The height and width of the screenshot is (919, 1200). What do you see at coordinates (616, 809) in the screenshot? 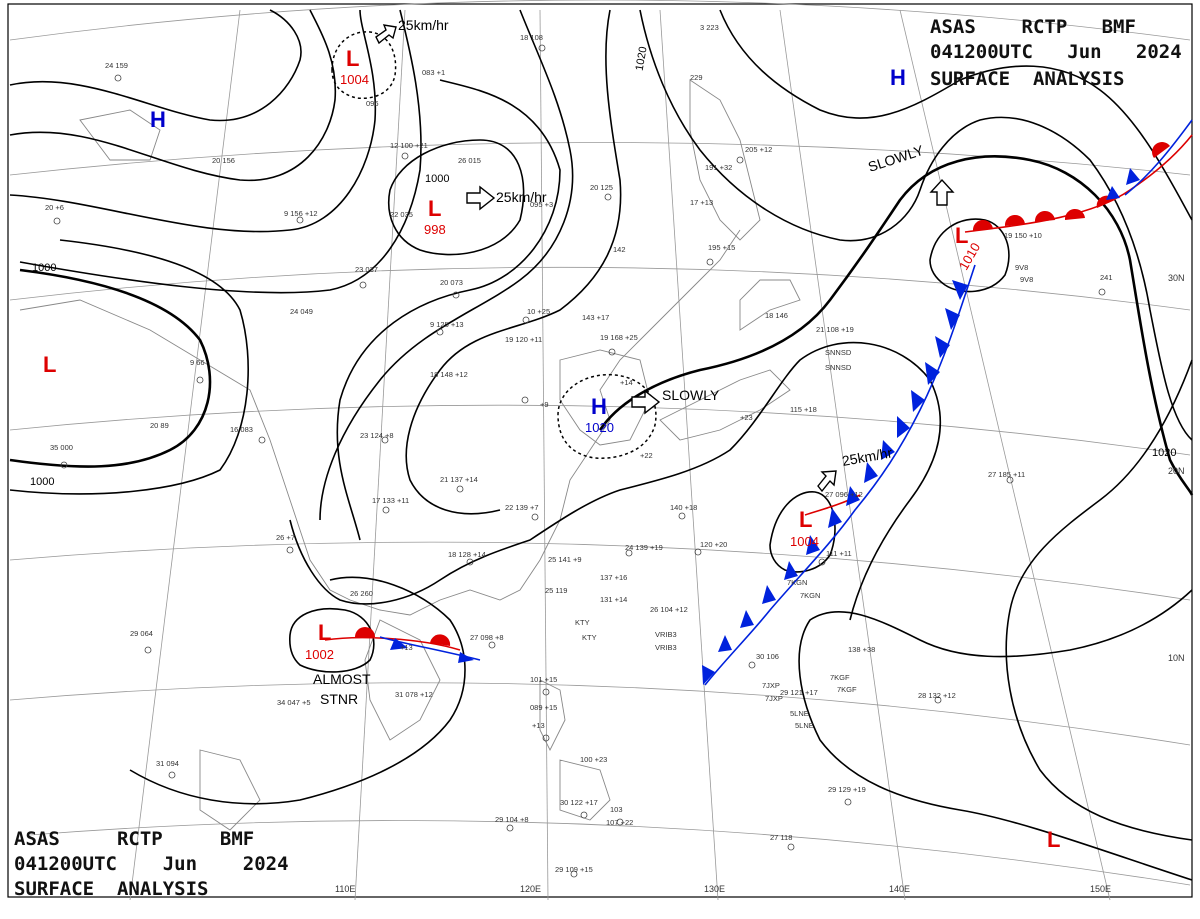
I see `svg-text: 103` at bounding box center [616, 809].